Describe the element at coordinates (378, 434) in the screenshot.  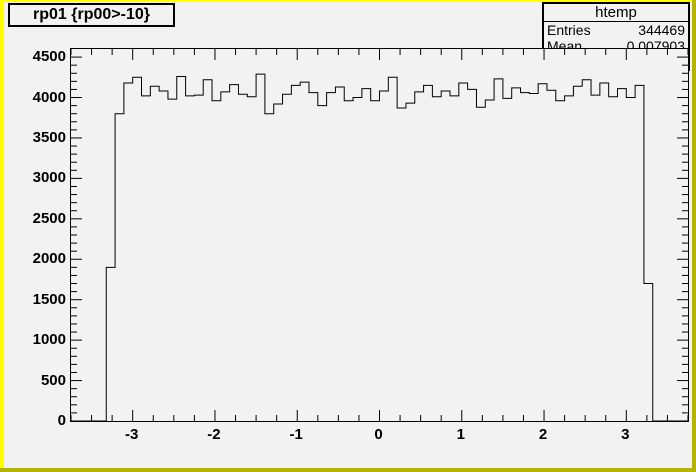
I see `x-tick-label: 0` at that location.